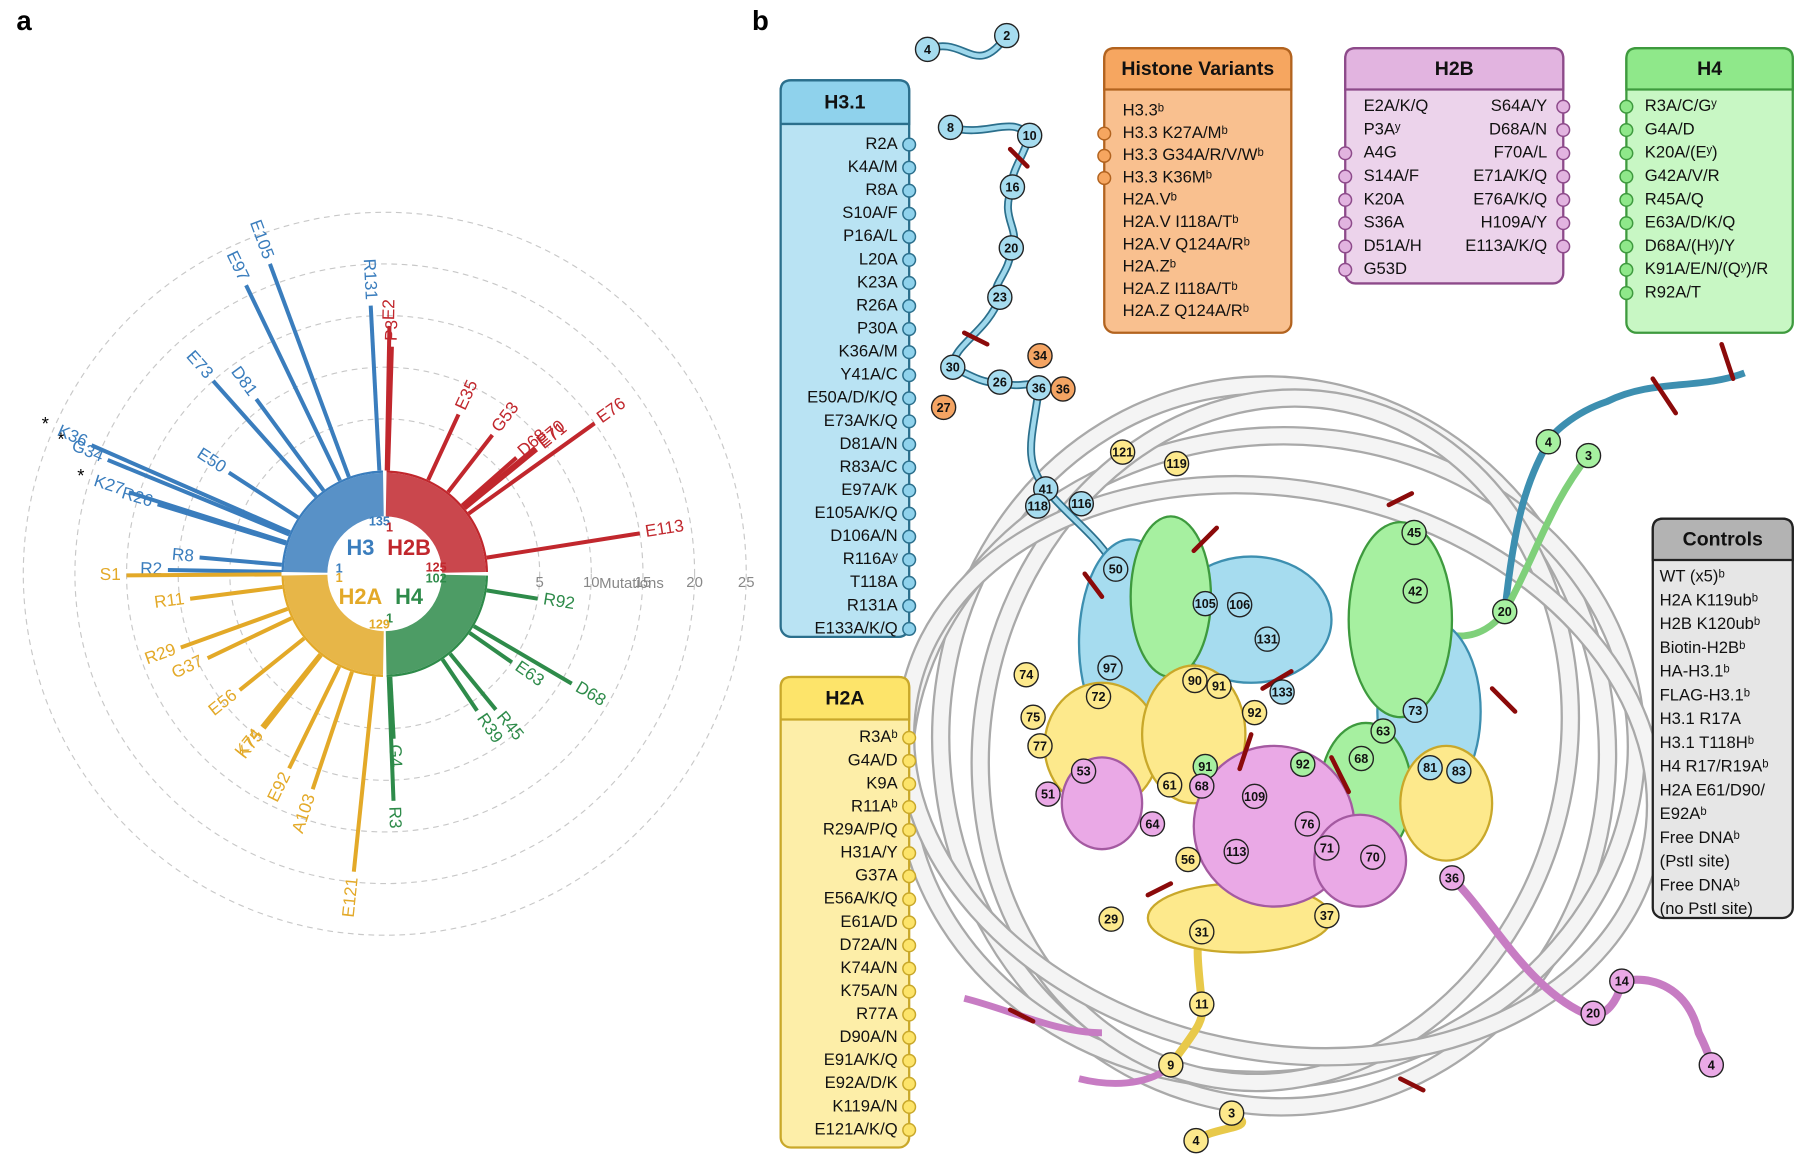  What do you see at coordinates (874, 805) in the screenshot?
I see `box-item: R11Aᵇ` at bounding box center [874, 805].